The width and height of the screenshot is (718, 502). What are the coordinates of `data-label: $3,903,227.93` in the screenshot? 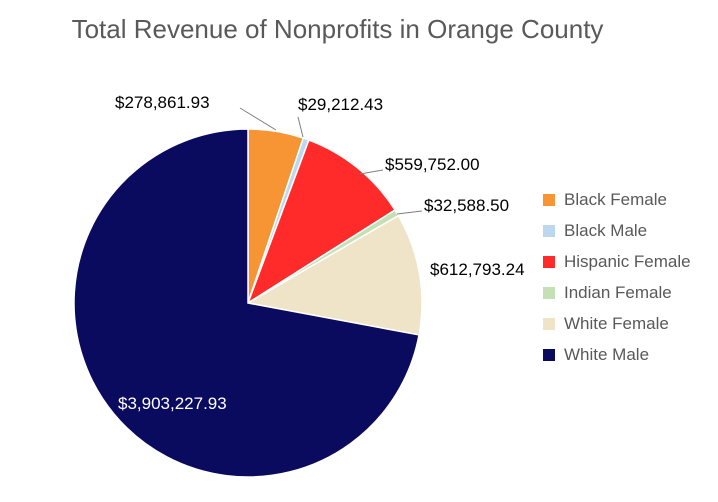 It's located at (172, 403).